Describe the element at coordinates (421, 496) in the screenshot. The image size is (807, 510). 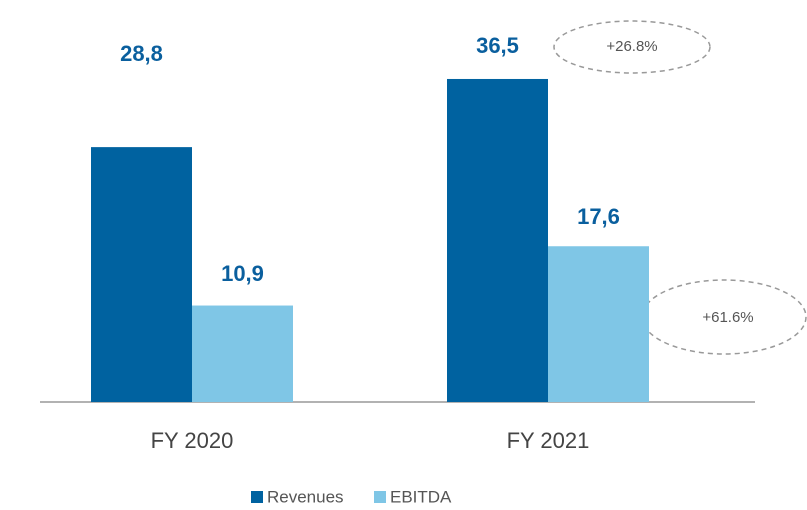
I see `legend-label: EBITDA` at that location.